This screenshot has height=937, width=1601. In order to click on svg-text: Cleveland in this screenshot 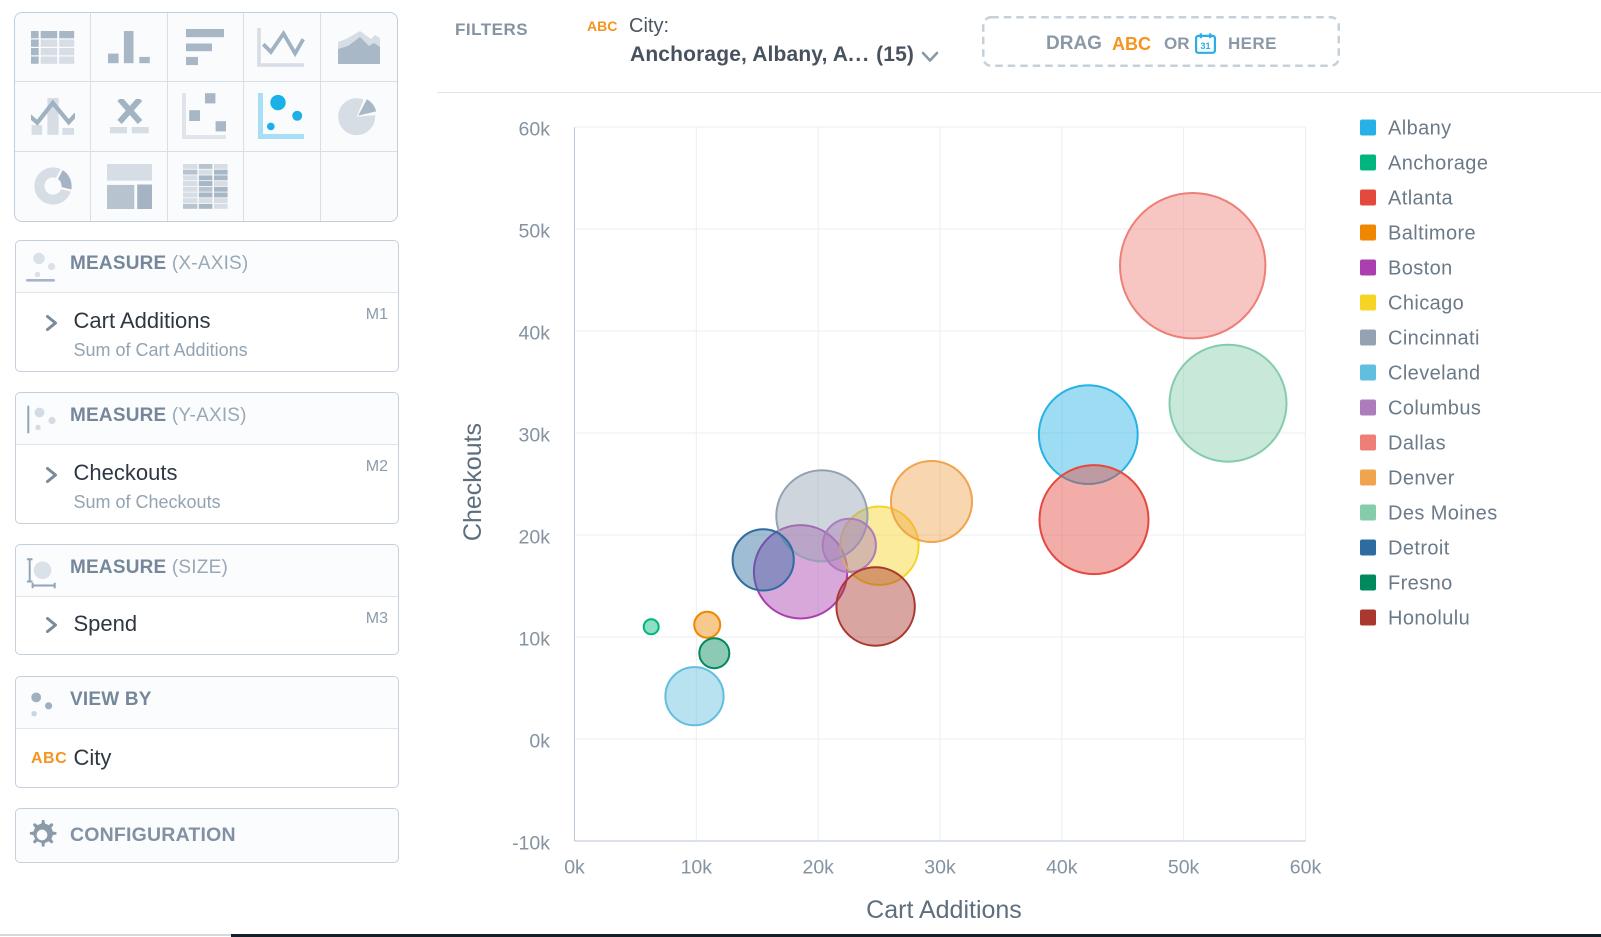, I will do `click(1434, 374)`.